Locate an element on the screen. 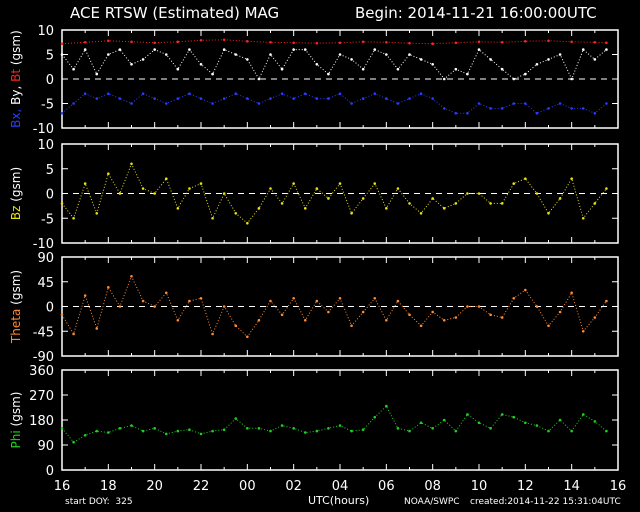  y-axis-label: Bz (gsm) is located at coordinates (16, 193).